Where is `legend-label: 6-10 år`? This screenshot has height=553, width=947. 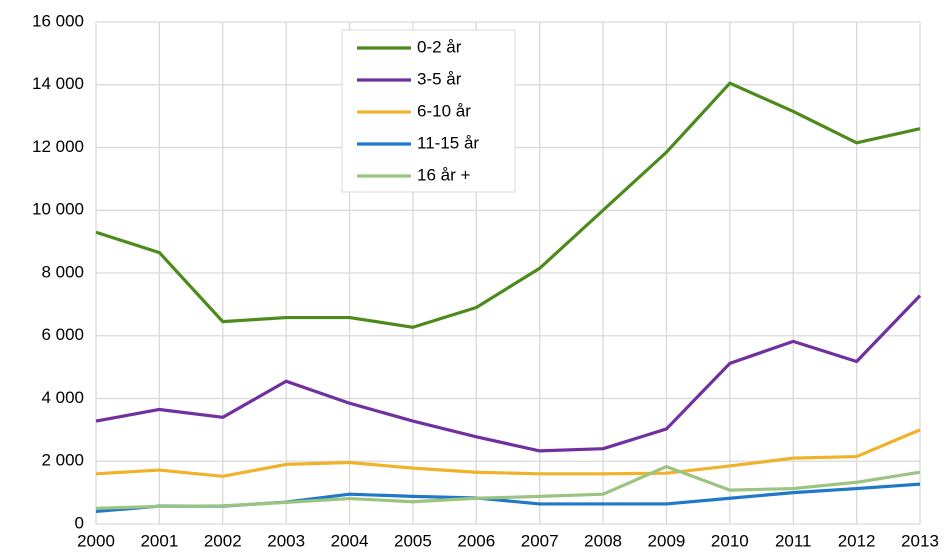
legend-label: 6-10 år is located at coordinates (444, 110).